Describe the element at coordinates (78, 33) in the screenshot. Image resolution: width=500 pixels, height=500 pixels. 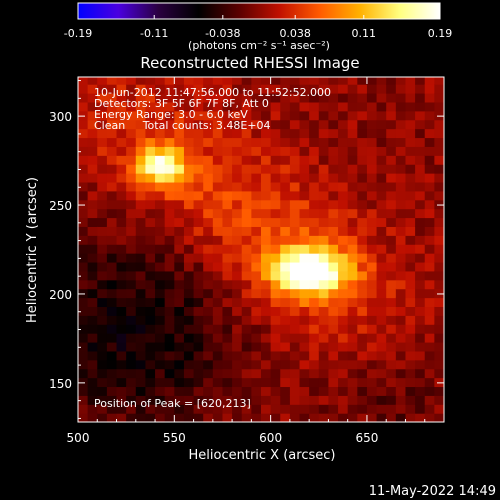
I see `colorbar-tick-label: -0.19` at that location.